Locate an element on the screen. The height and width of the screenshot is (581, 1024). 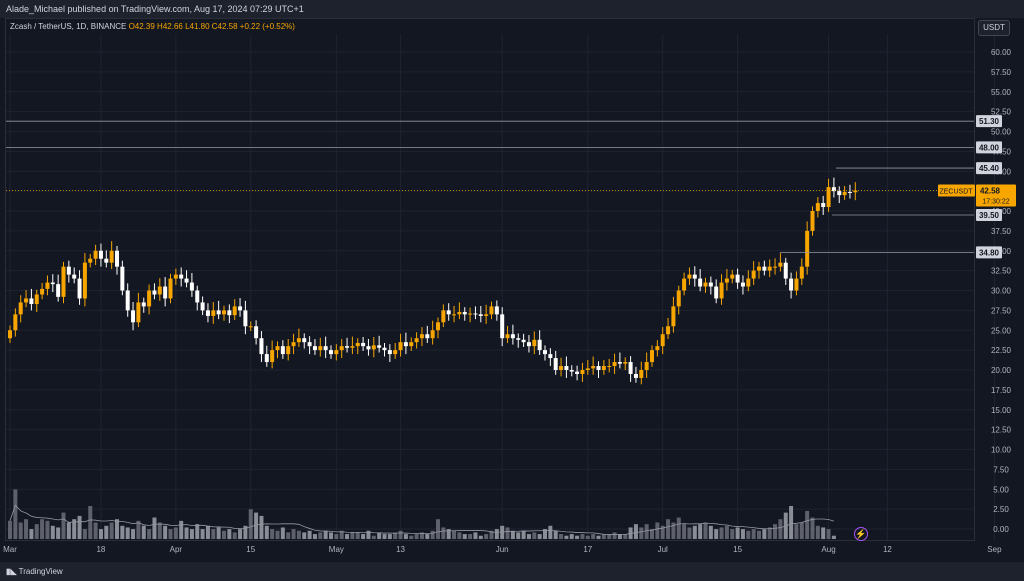
level-price-label: 39.50 is located at coordinates (989, 215).